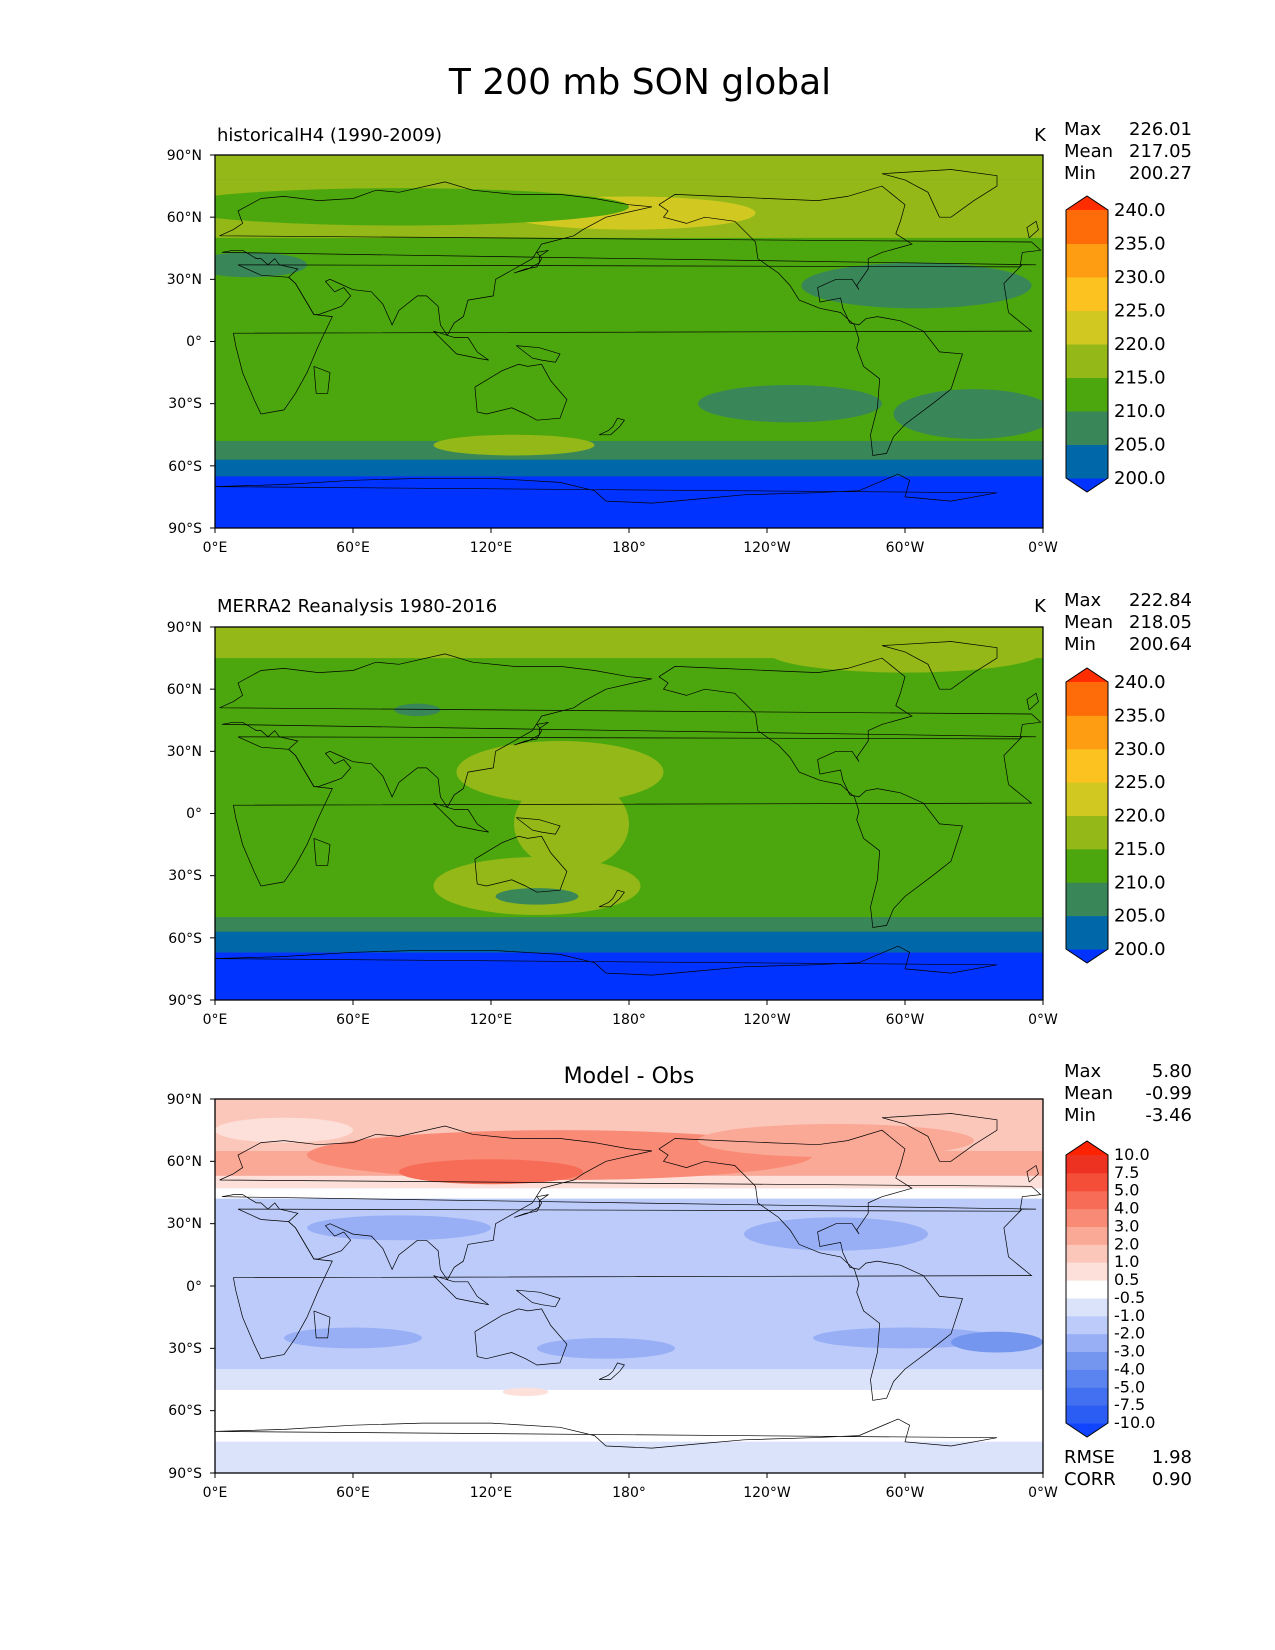 The height and width of the screenshot is (1650, 1275). I want to click on skill-scores: RMSE 1.98 CORR 0.90, so click(1128, 1468).